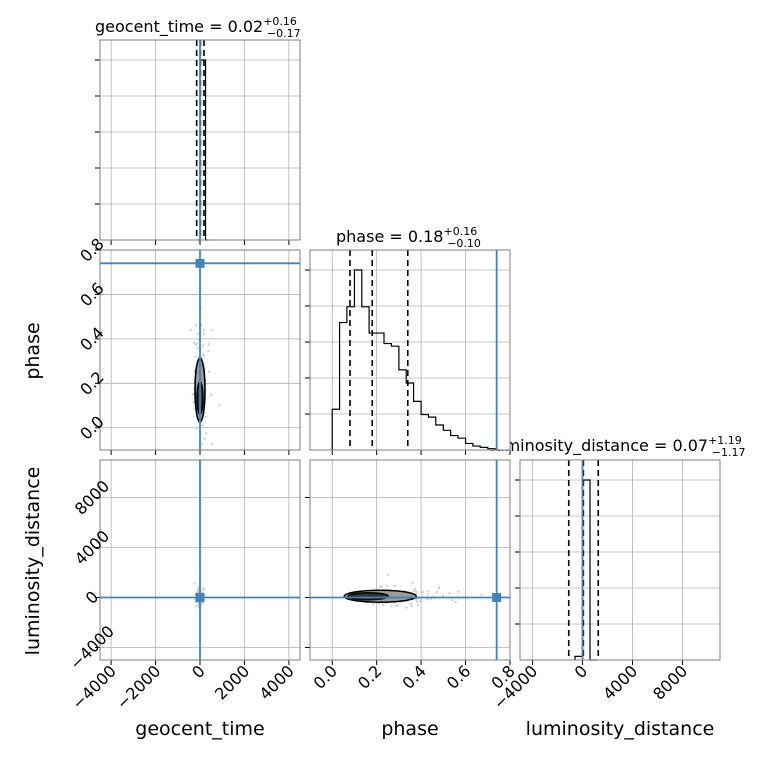 The height and width of the screenshot is (760, 760). Describe the element at coordinates (33, 561) in the screenshot. I see `ylabel-luminosity-distance: luminosity_distance` at that location.